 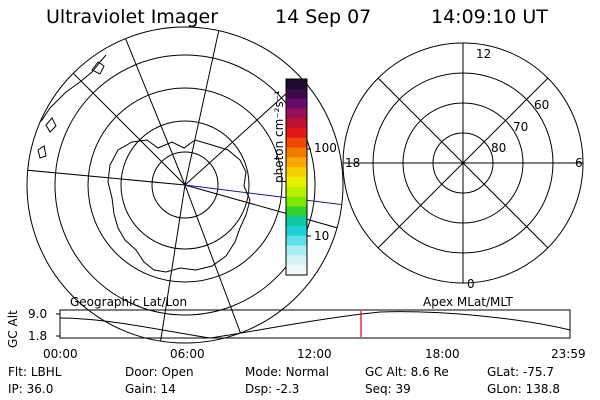 I want to click on mlat-label: 60, so click(x=542, y=105).